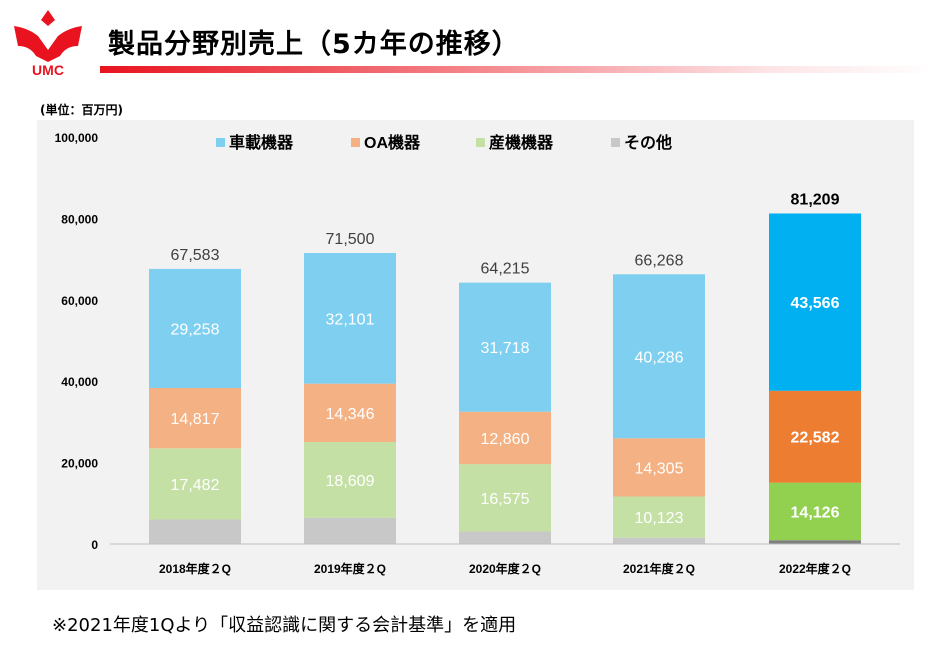 The image size is (941, 653). I want to click on svg-text: UMC, so click(48, 70).